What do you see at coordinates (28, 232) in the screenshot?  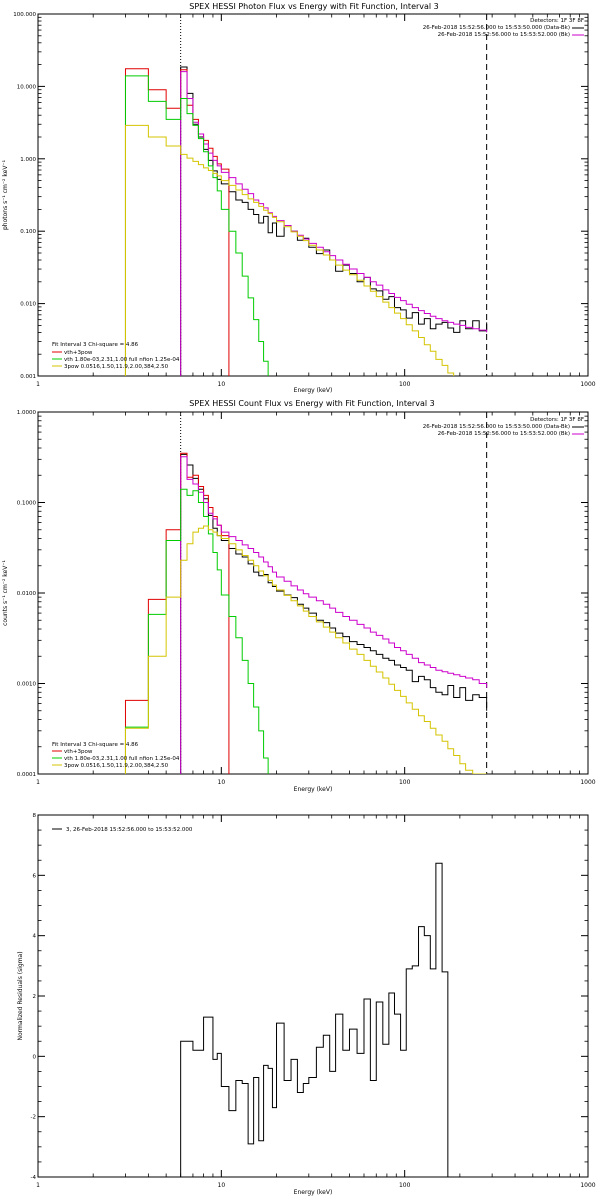 I see `y-tick-label: 0.100` at bounding box center [28, 232].